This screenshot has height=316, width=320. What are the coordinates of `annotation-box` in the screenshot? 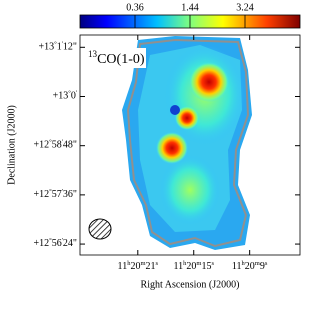 It's located at (116, 58).